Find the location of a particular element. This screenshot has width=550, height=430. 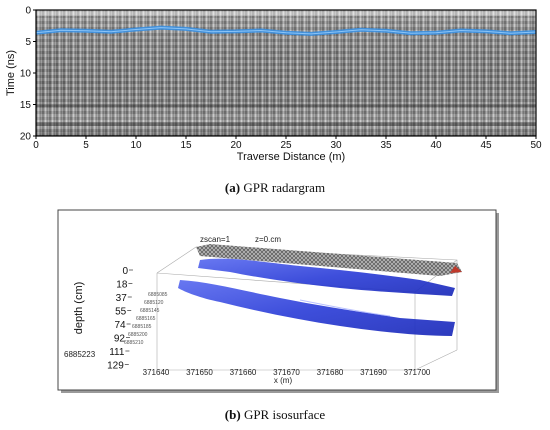

x-tick-label: 40 is located at coordinates (436, 145).